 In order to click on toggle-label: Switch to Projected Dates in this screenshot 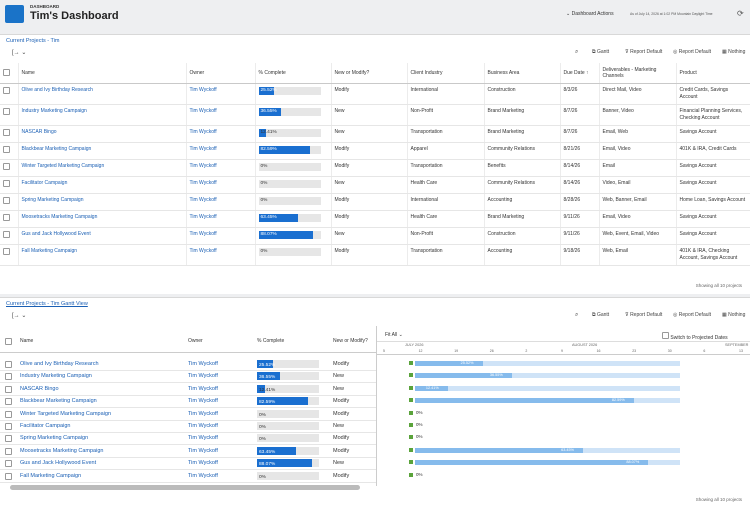, I will do `click(699, 338)`.